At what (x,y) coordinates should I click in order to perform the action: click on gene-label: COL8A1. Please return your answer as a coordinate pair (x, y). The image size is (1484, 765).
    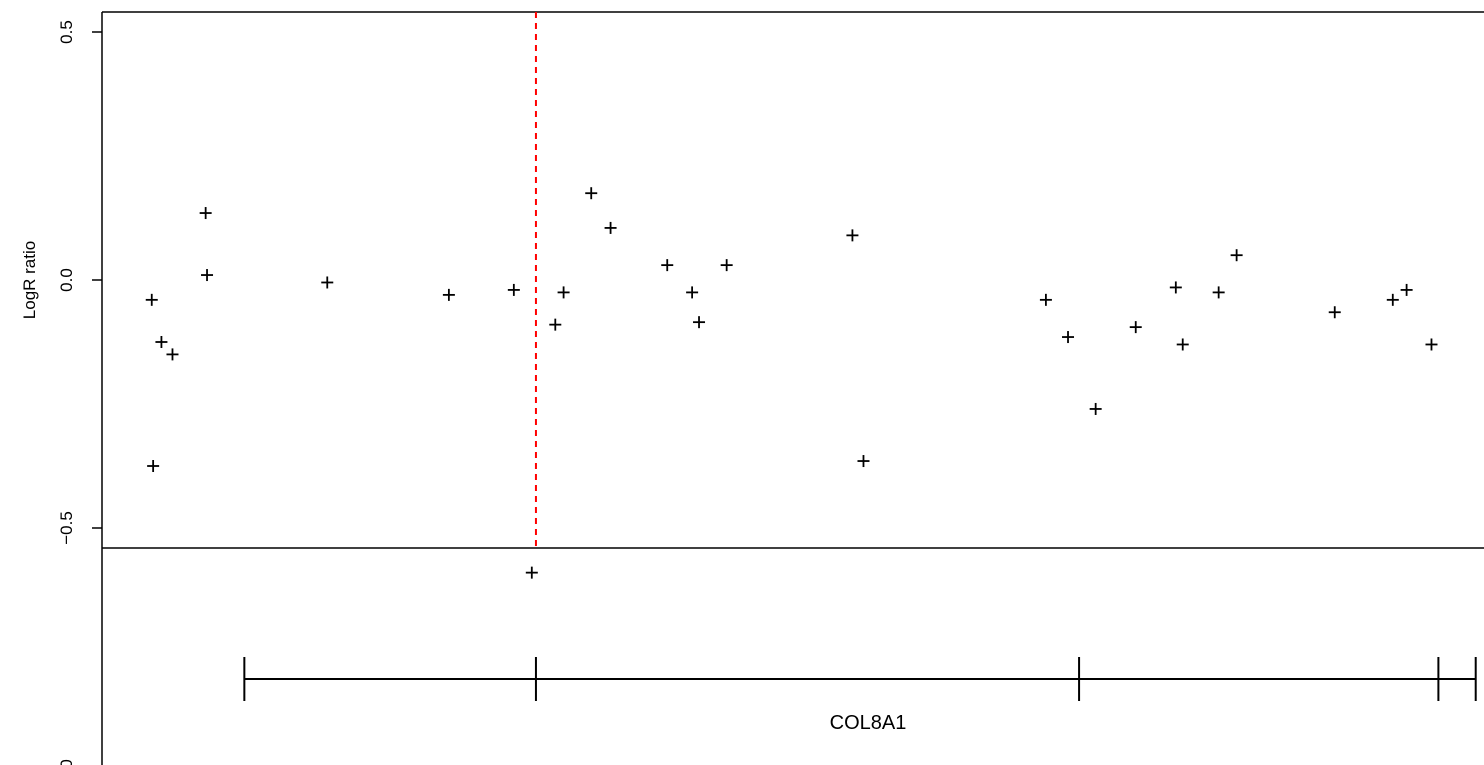
    Looking at the image, I should click on (868, 723).